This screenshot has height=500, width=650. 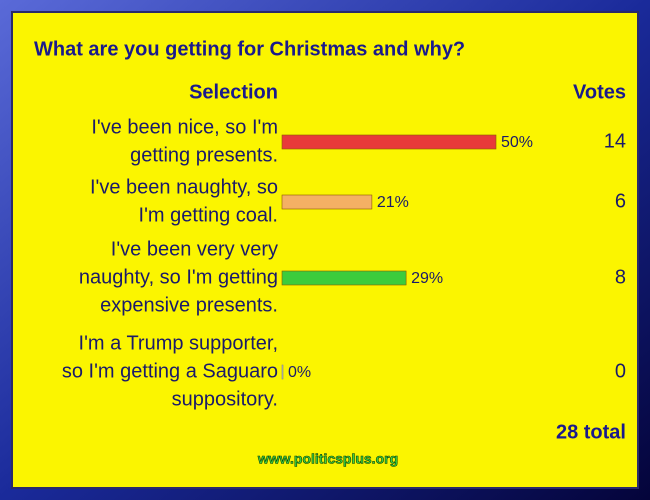 What do you see at coordinates (204, 155) in the screenshot?
I see `category-label: getting presents.` at bounding box center [204, 155].